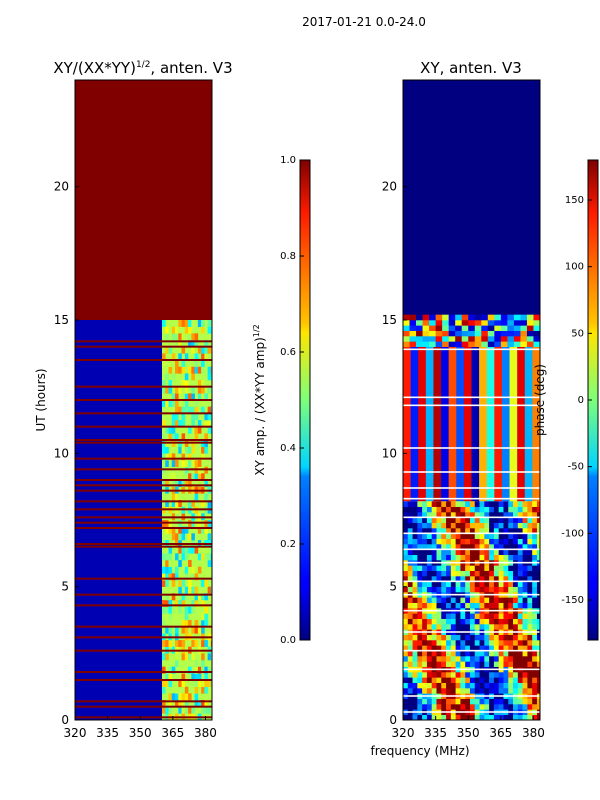 This screenshot has width=600, height=800. Describe the element at coordinates (467, 424) in the screenshot. I see `stripe` at that location.